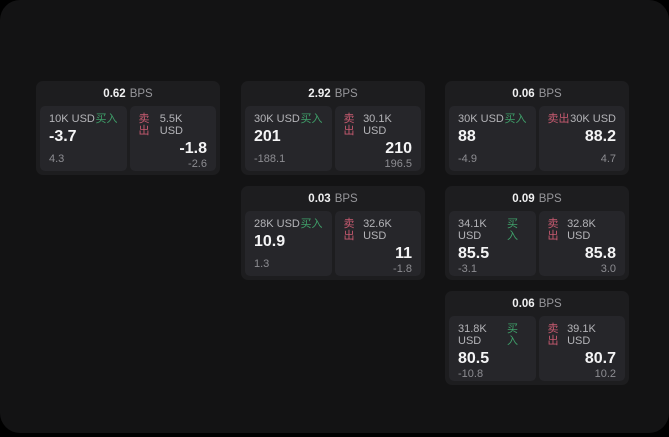 This screenshot has width=669, height=437. What do you see at coordinates (197, 164) in the screenshot?
I see `sell-sub-value: -2.6` at bounding box center [197, 164].